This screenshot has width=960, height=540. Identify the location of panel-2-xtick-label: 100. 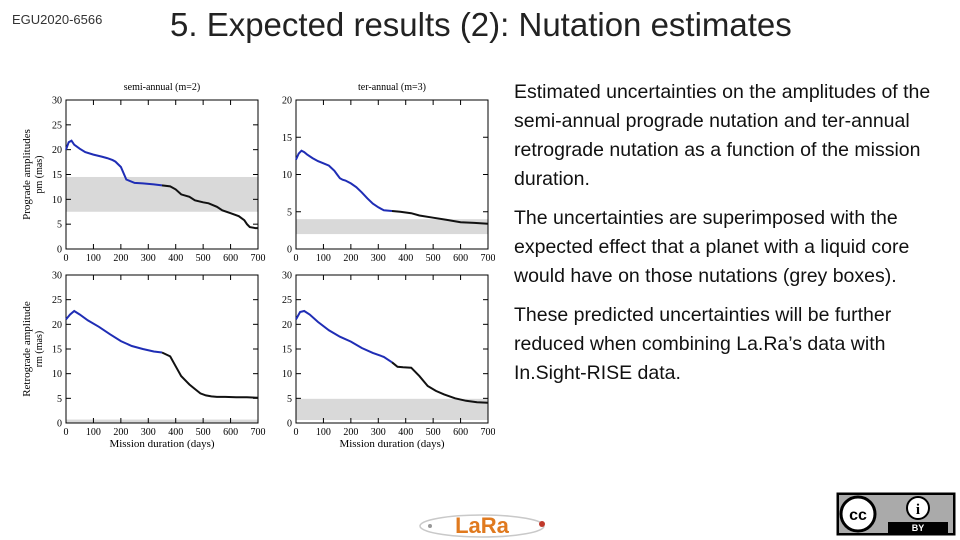
(323, 258).